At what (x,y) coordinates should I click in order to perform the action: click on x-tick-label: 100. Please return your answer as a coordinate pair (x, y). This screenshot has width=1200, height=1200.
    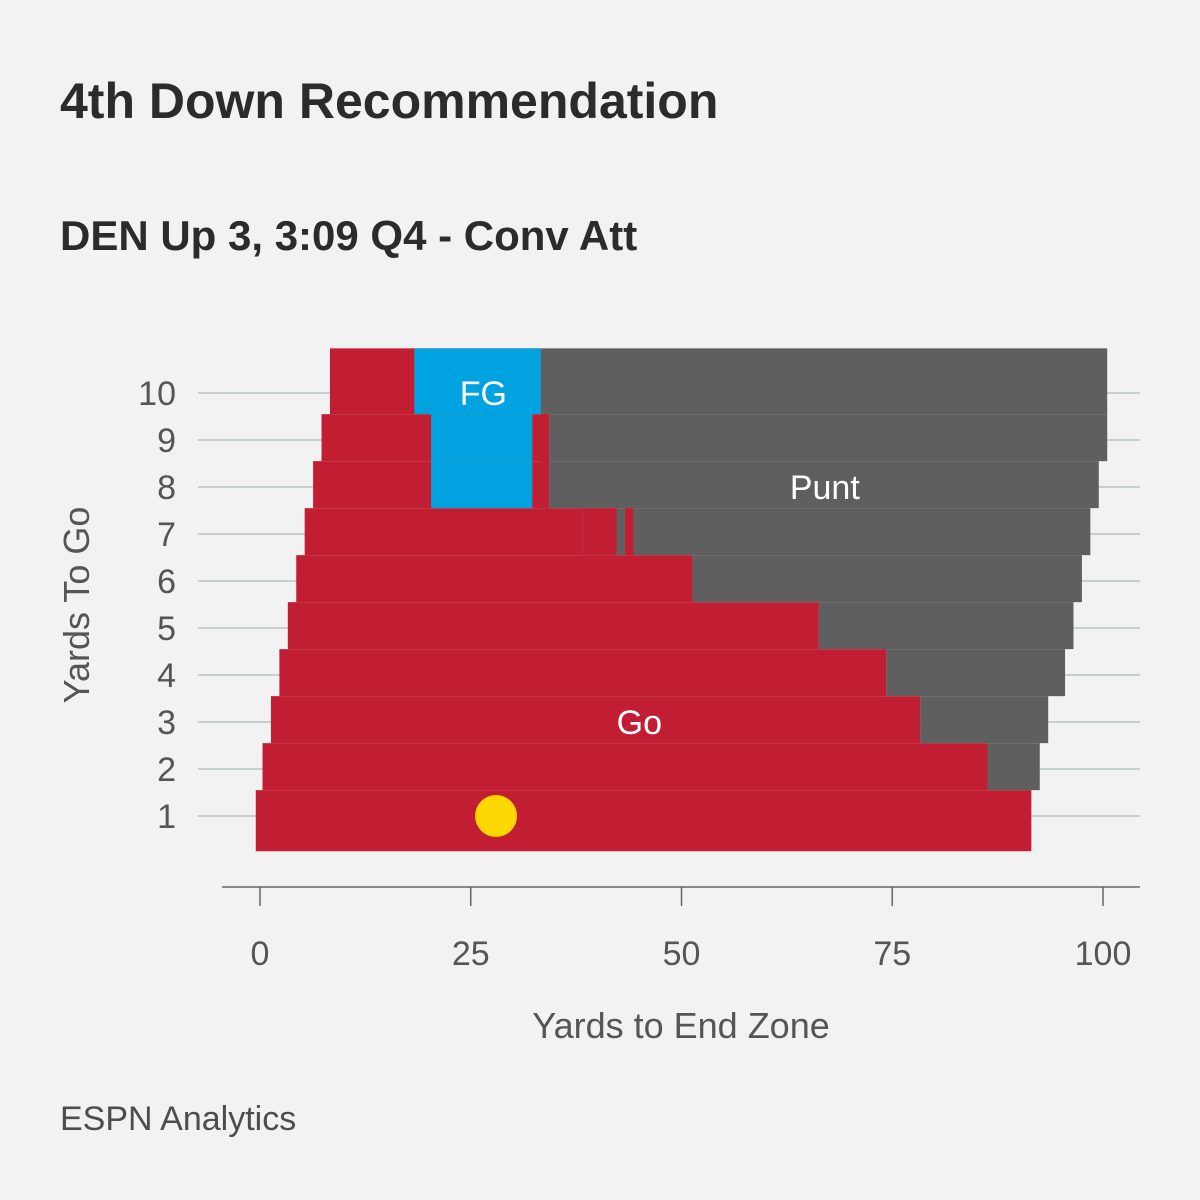
    Looking at the image, I should click on (1103, 954).